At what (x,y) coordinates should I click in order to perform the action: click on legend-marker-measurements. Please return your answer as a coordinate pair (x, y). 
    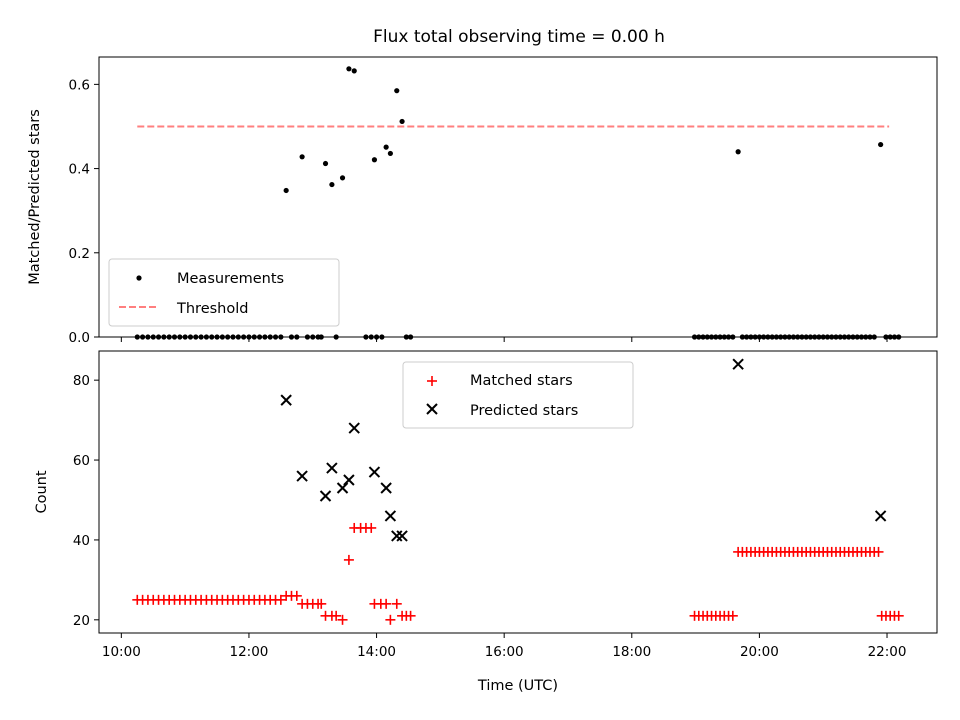
    Looking at the image, I should click on (139, 278).